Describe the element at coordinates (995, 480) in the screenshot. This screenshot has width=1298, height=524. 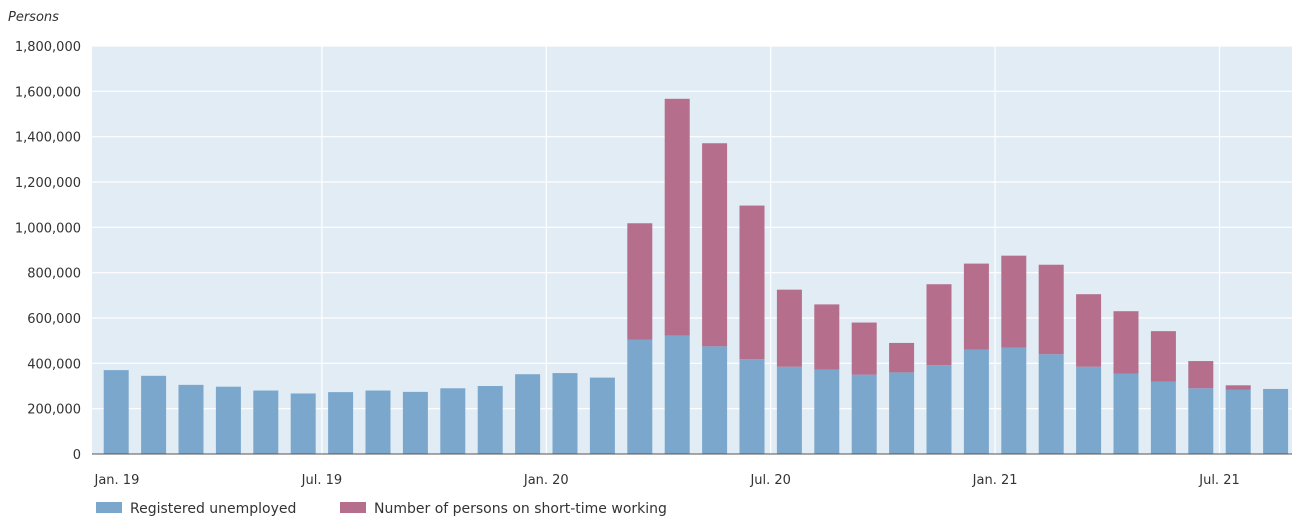
I see `x-tick-label: Jan. 21` at that location.